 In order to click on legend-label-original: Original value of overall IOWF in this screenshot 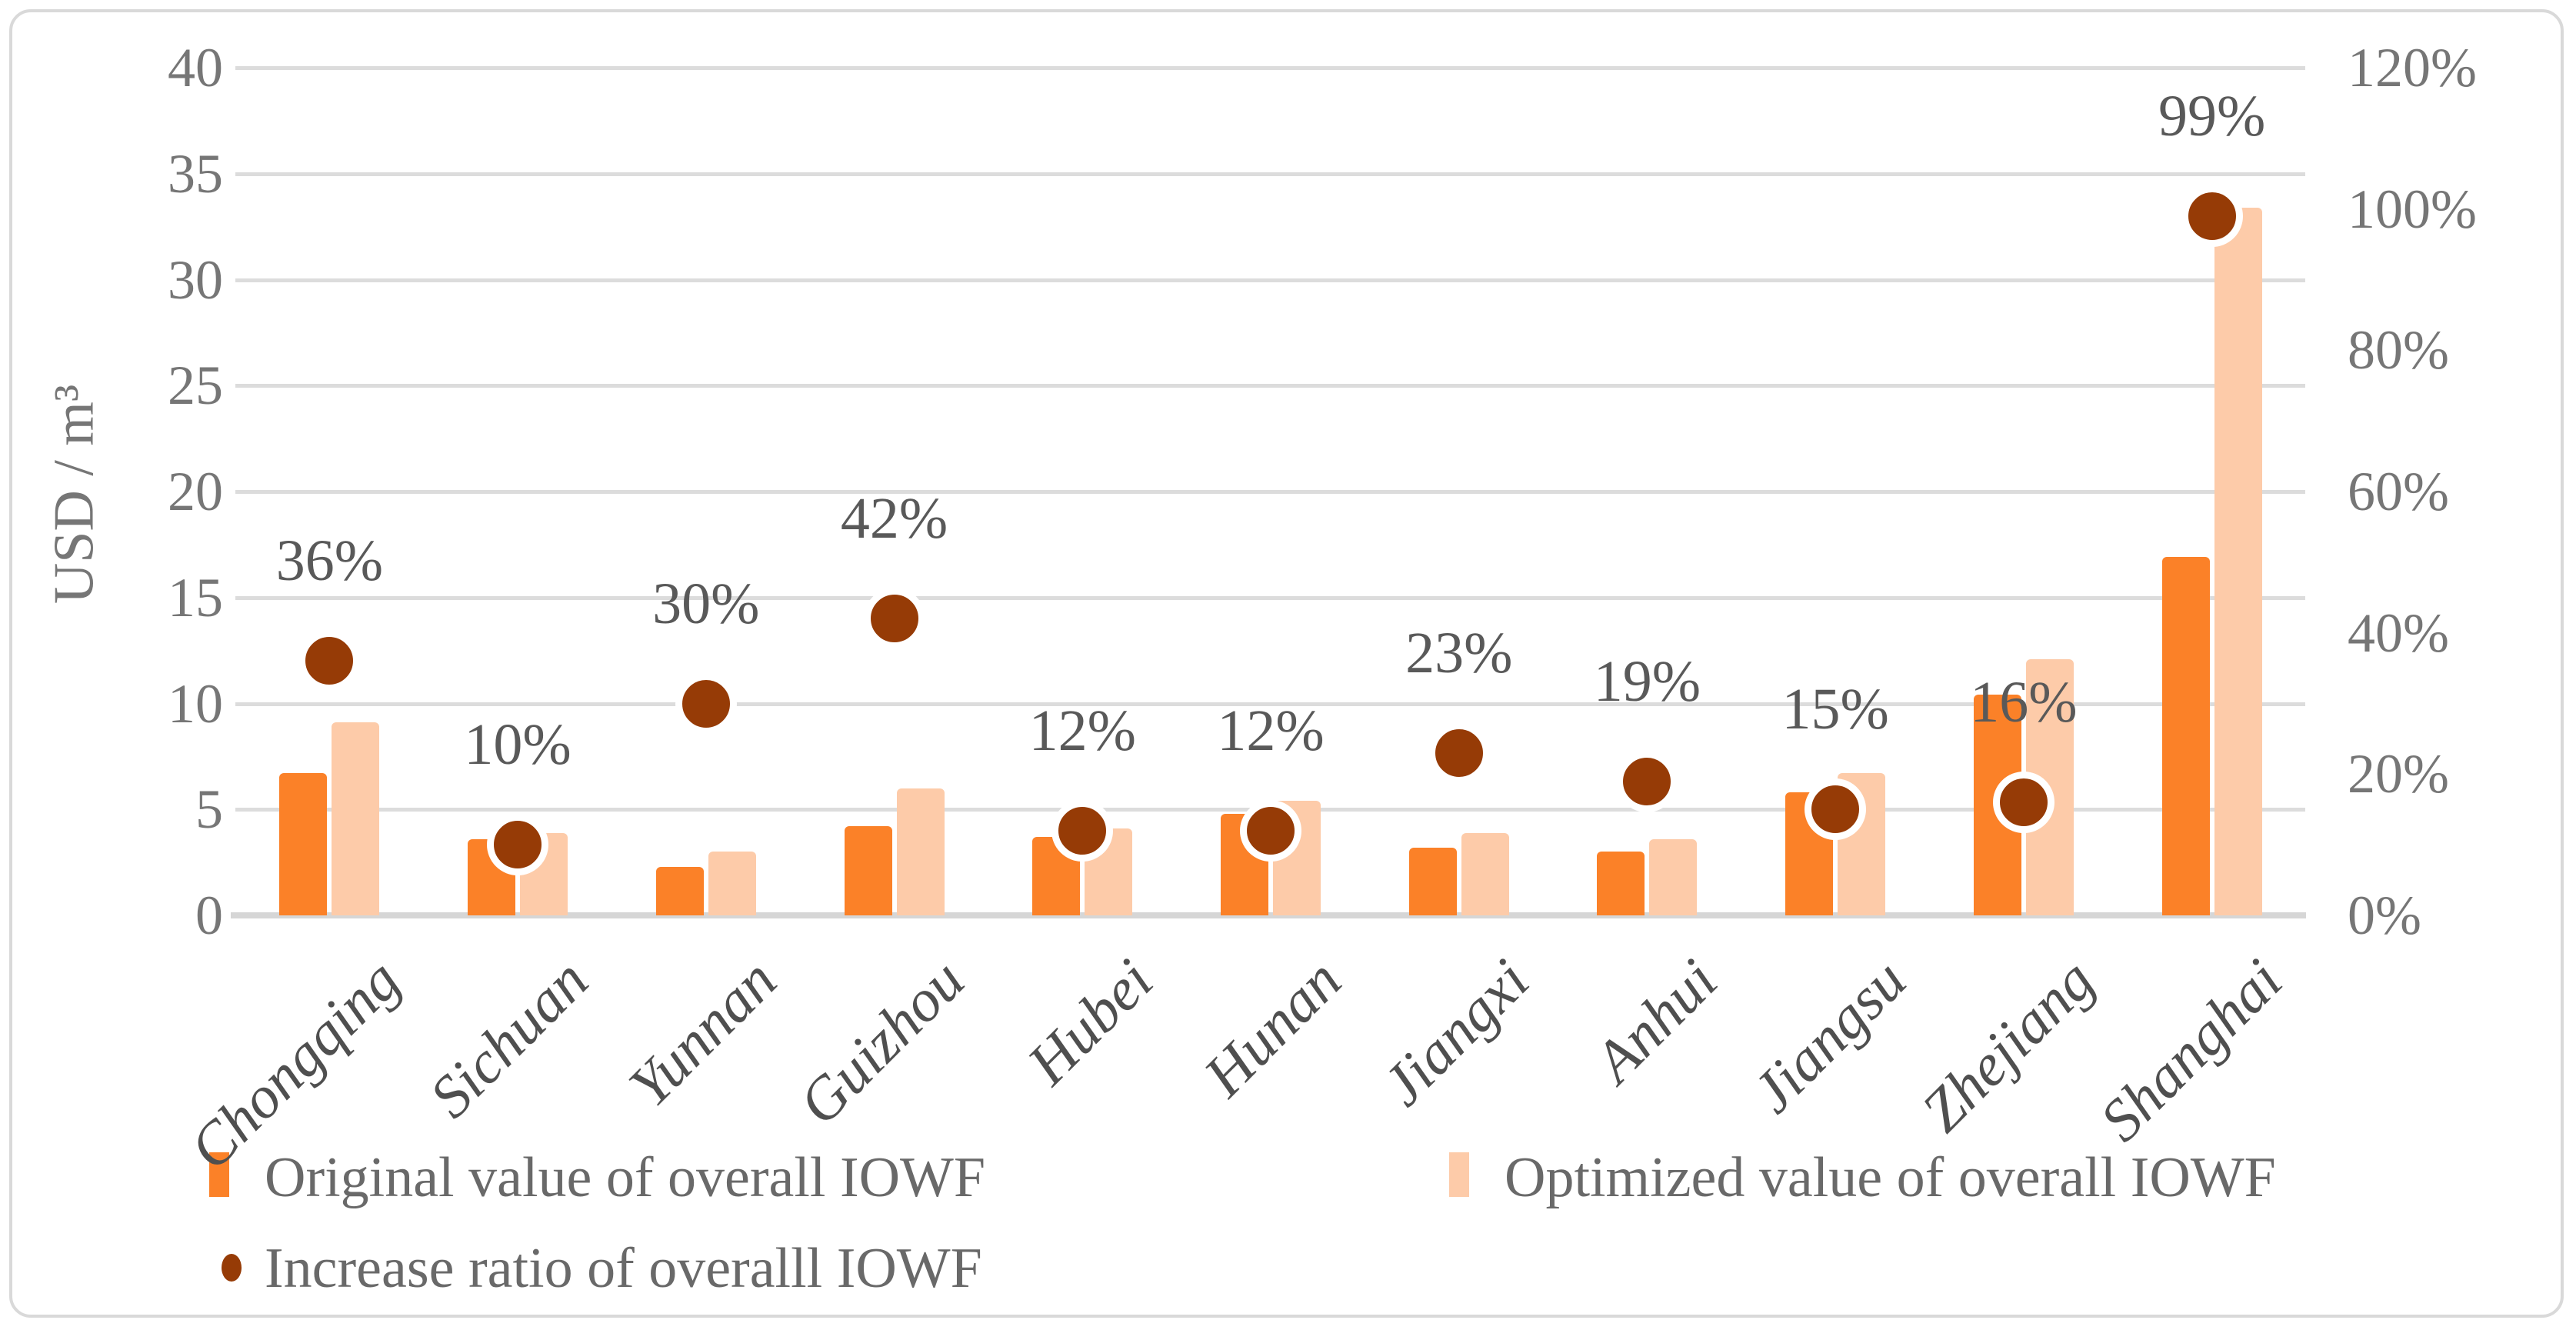, I will do `click(625, 1177)`.